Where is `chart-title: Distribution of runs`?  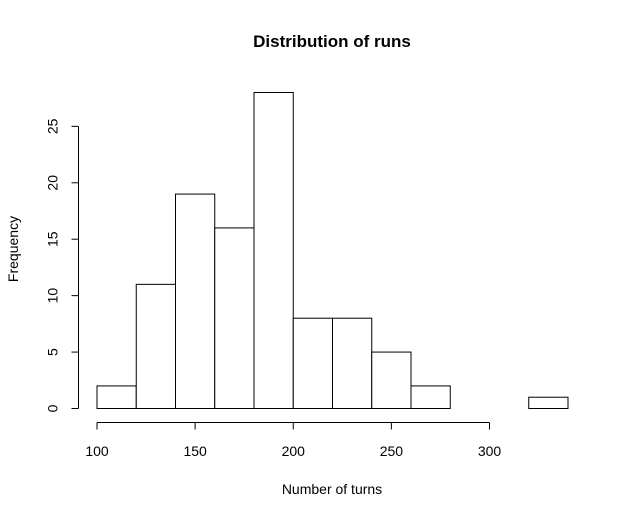 chart-title: Distribution of runs is located at coordinates (332, 41).